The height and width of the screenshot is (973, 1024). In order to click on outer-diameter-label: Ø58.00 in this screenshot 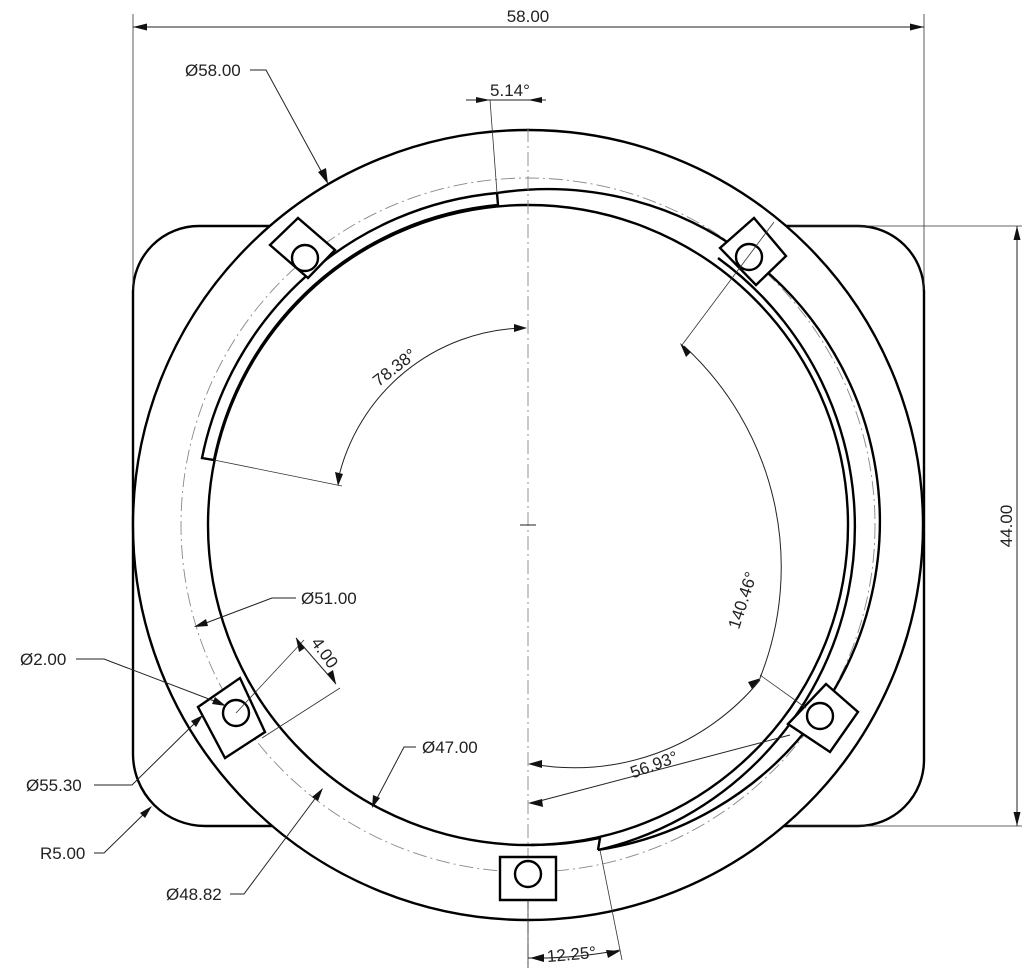, I will do `click(213, 70)`.